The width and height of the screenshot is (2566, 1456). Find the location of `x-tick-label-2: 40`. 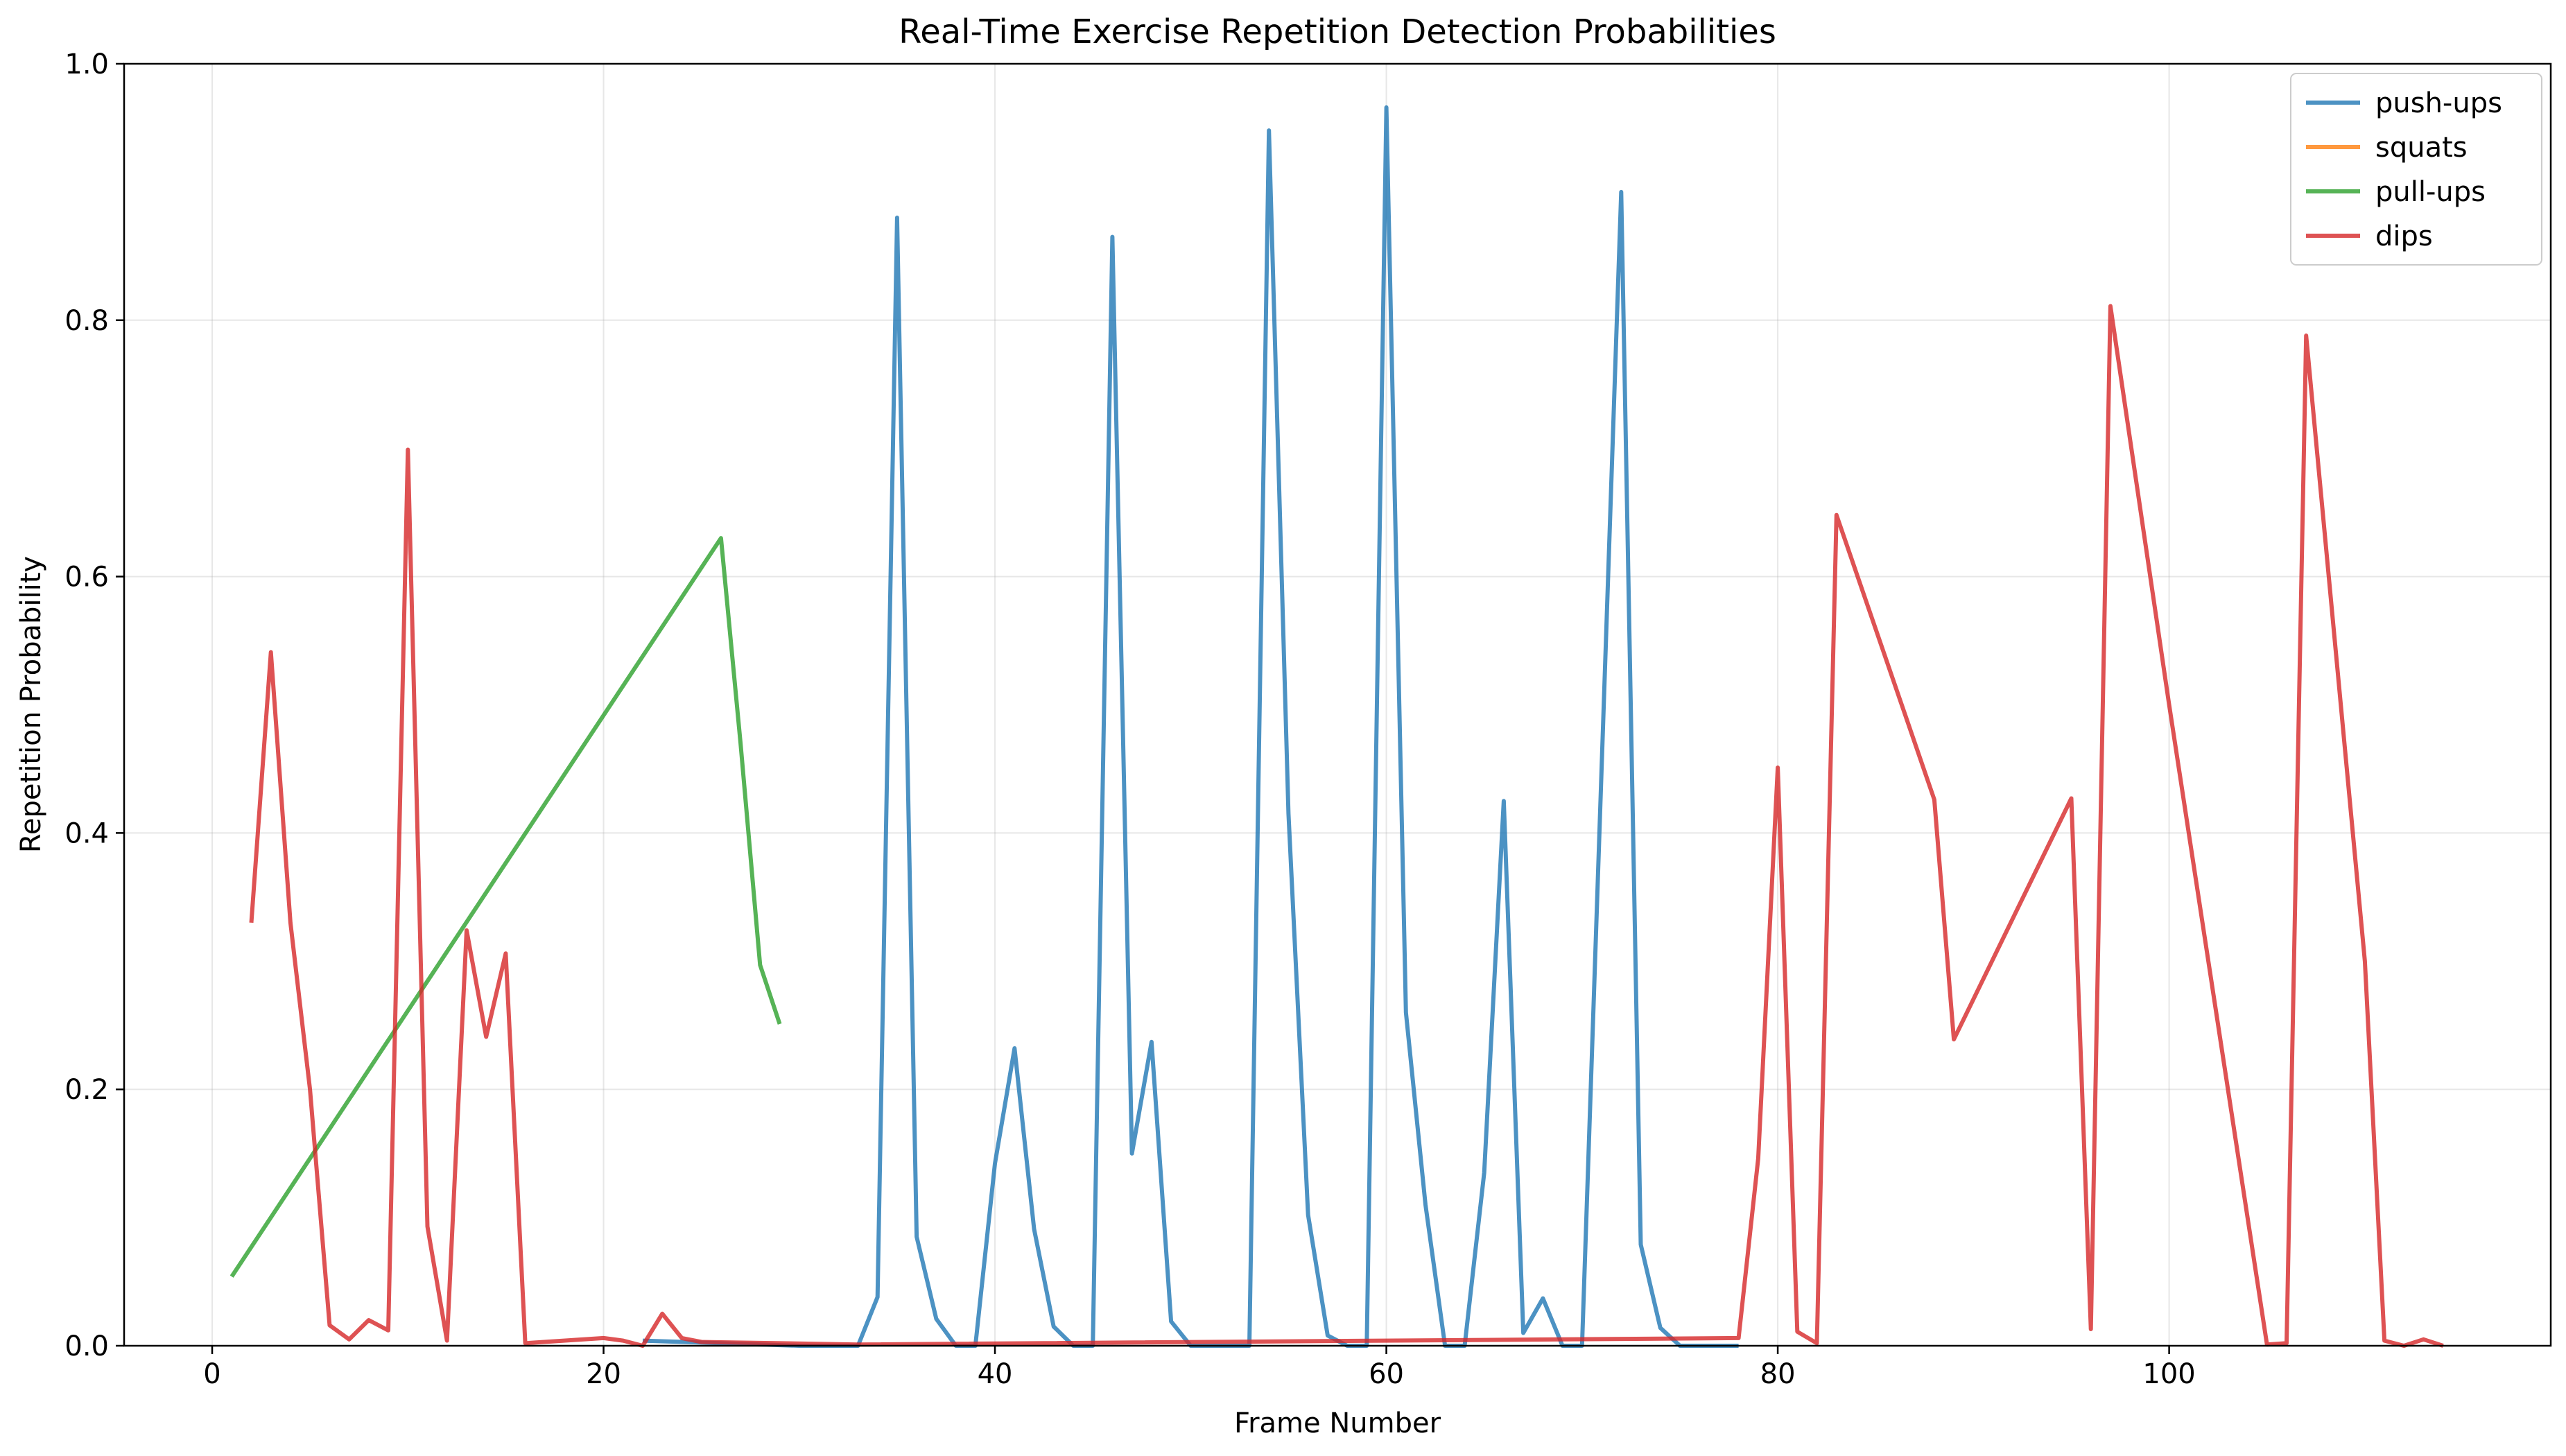

x-tick-label-2: 40 is located at coordinates (996, 1374).